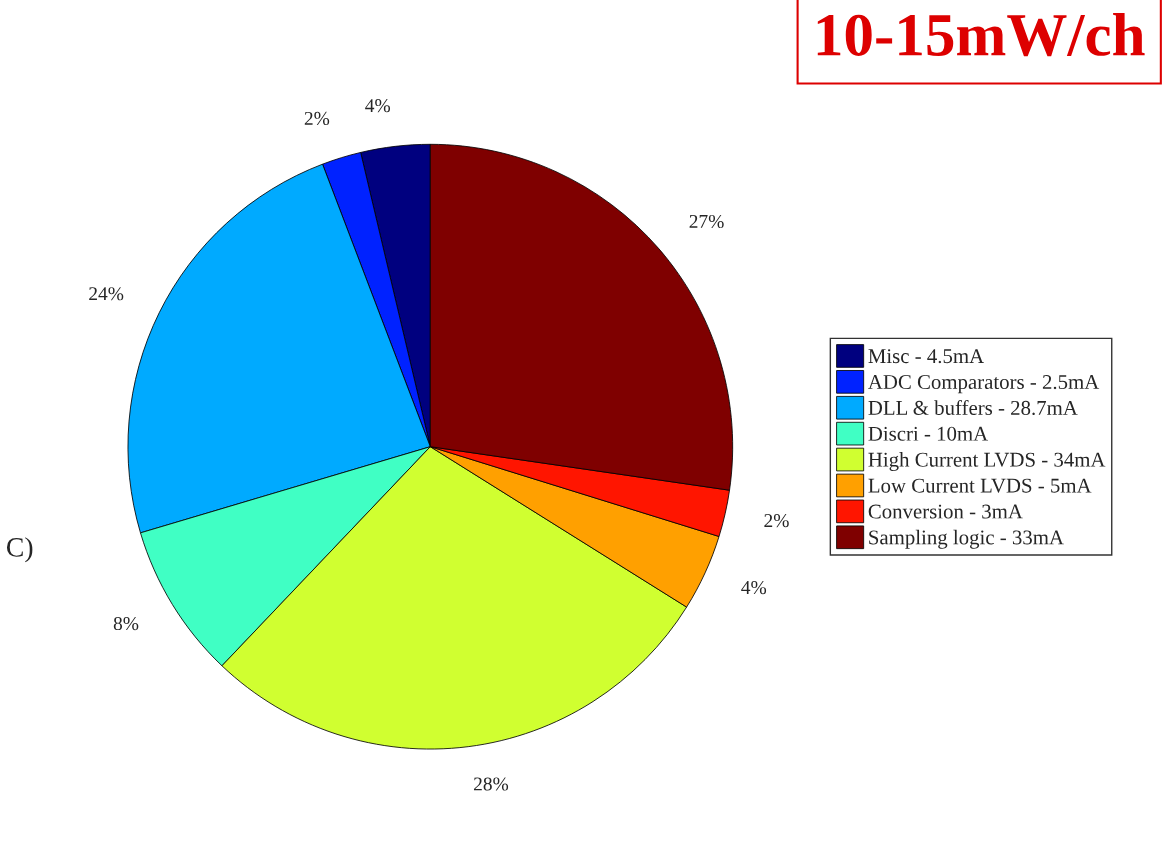  I want to click on legend-label: ADC Comparators - 2.5mA, so click(984, 384).